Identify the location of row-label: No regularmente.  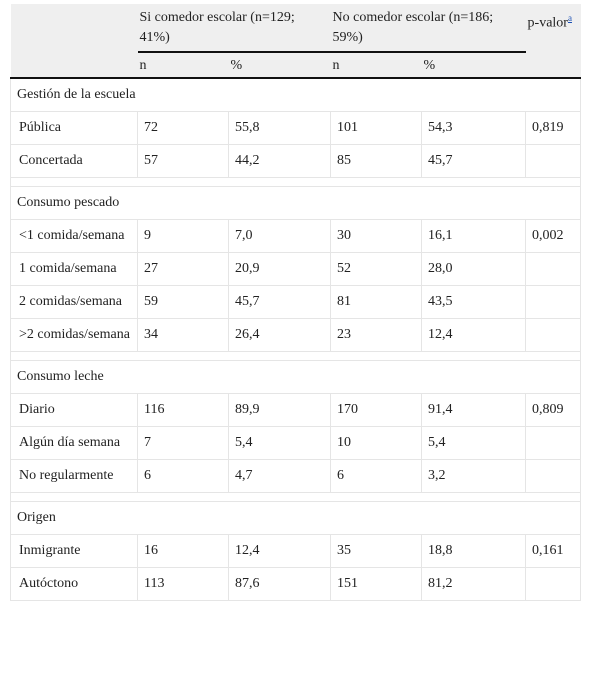
(74, 476).